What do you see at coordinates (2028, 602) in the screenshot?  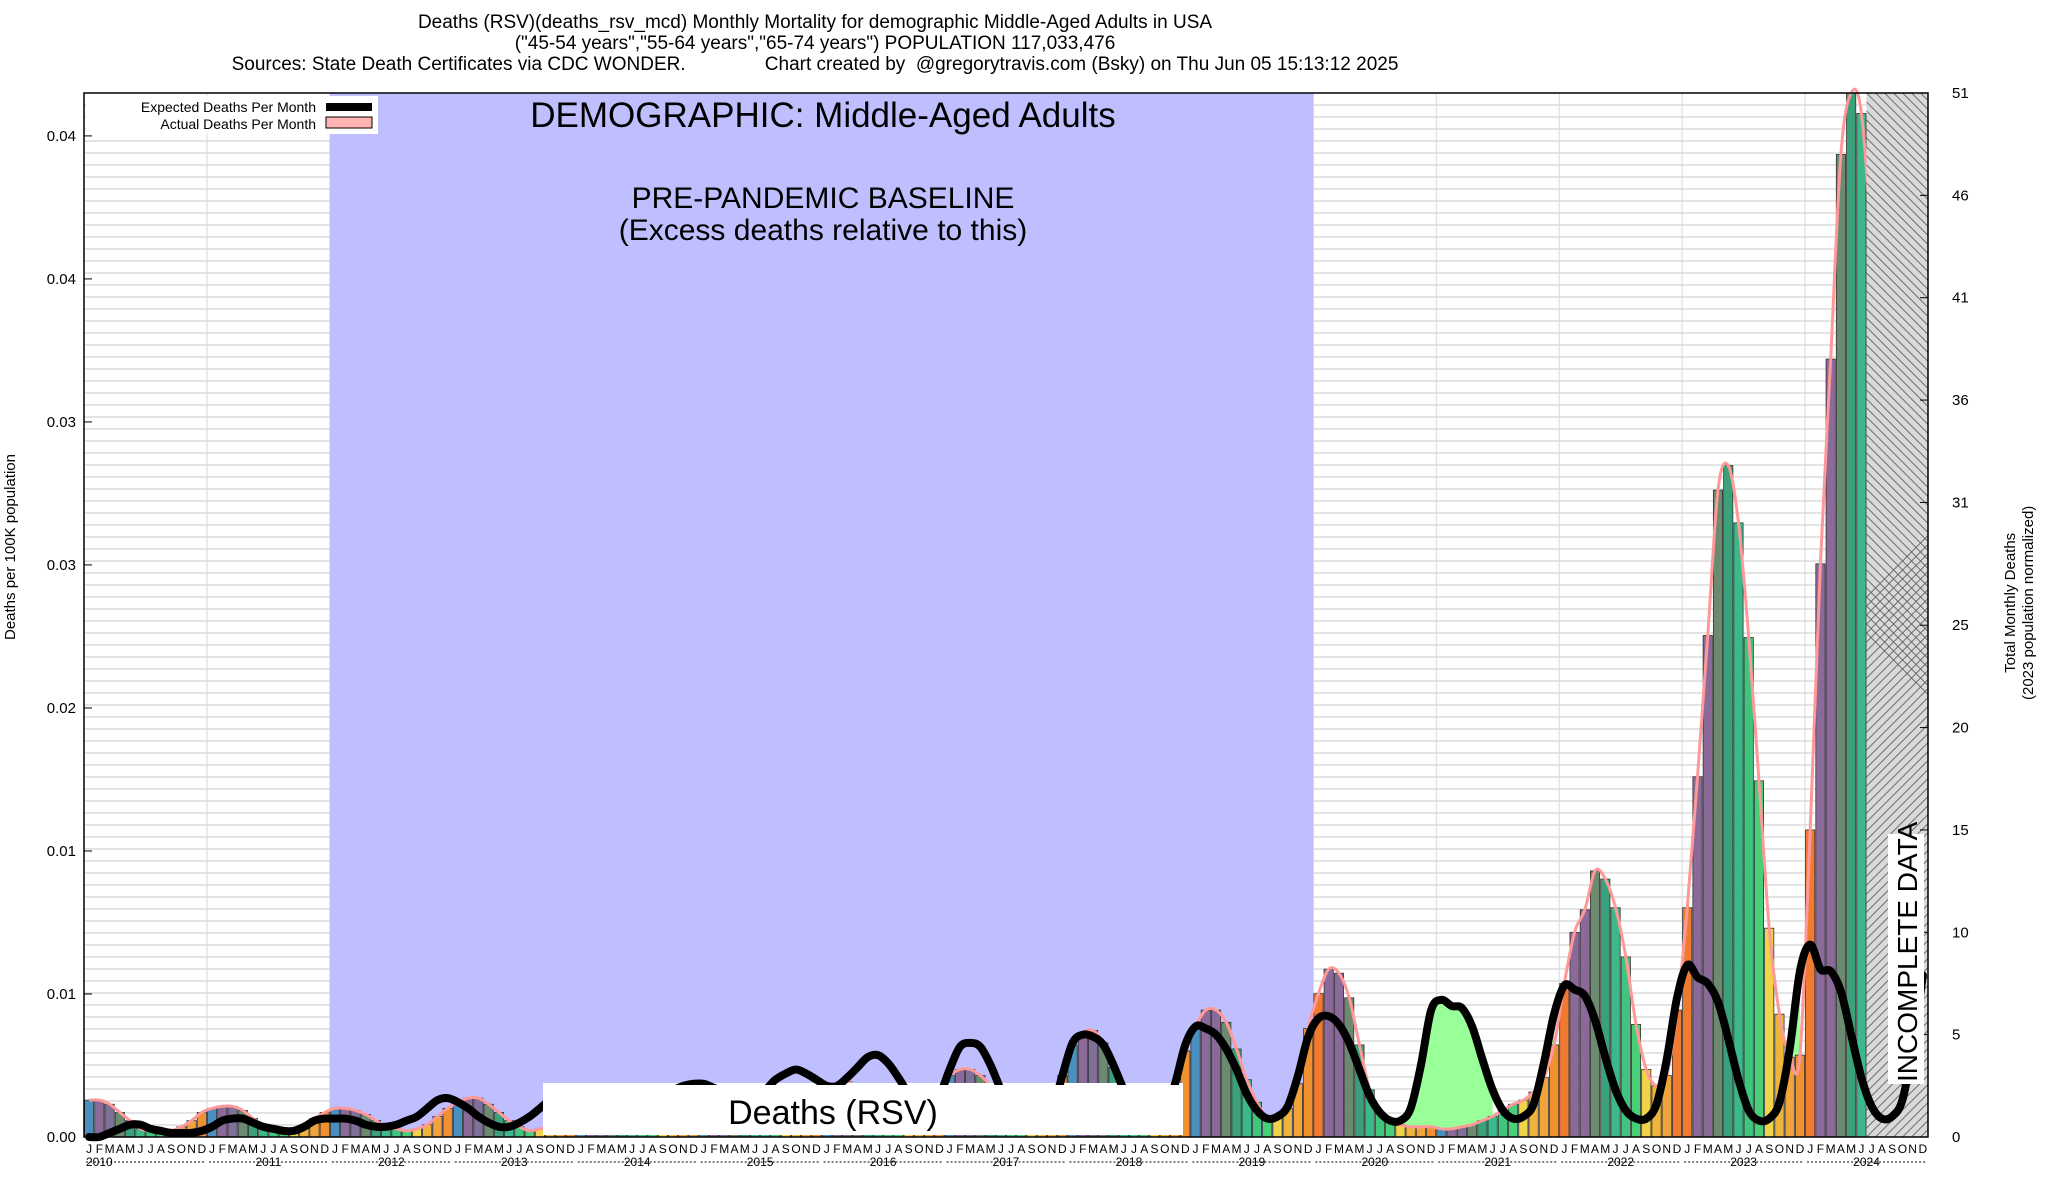 I see `right-axis-label-2: (2023 population normalized)` at bounding box center [2028, 602].